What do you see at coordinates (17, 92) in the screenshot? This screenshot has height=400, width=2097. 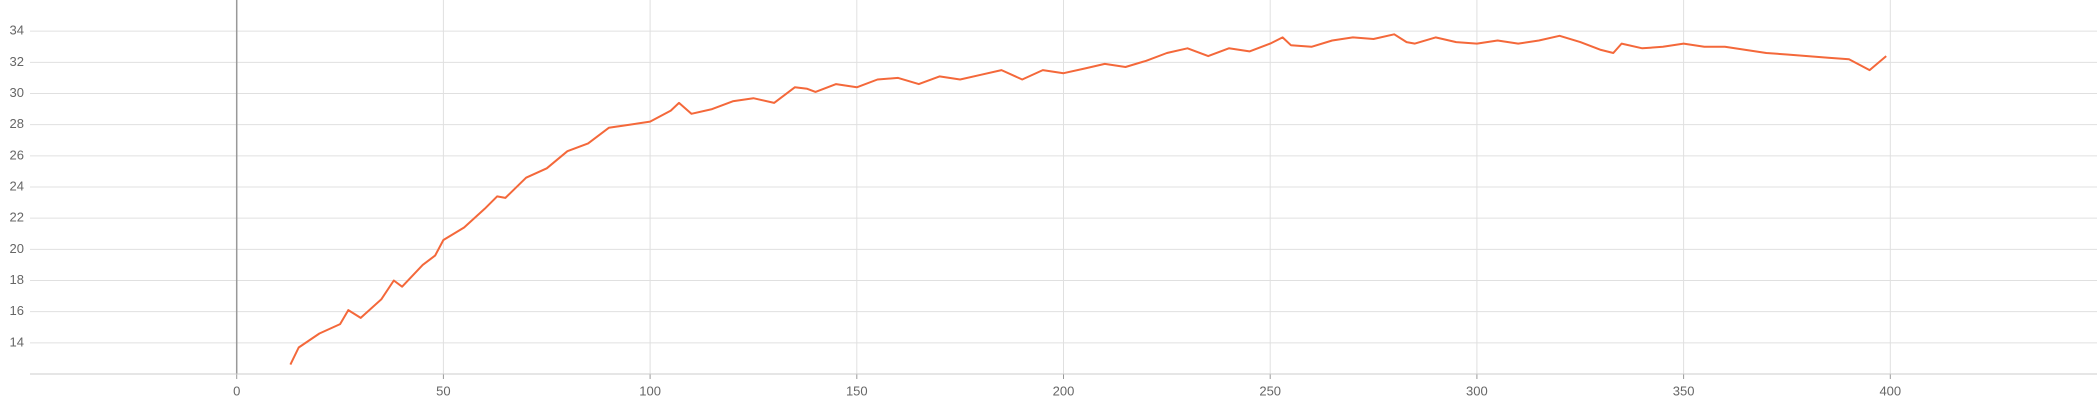 I see `y-tick-label: 30` at bounding box center [17, 92].